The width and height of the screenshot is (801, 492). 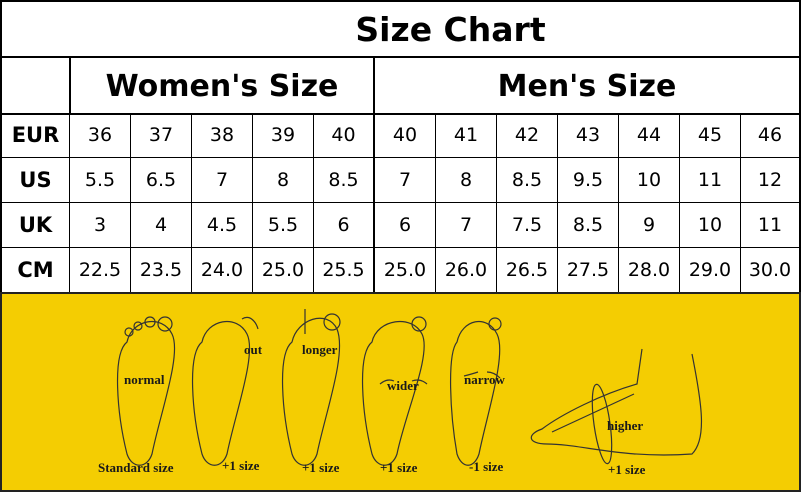 What do you see at coordinates (625, 425) in the screenshot?
I see `foot-label-higher: higher` at bounding box center [625, 425].